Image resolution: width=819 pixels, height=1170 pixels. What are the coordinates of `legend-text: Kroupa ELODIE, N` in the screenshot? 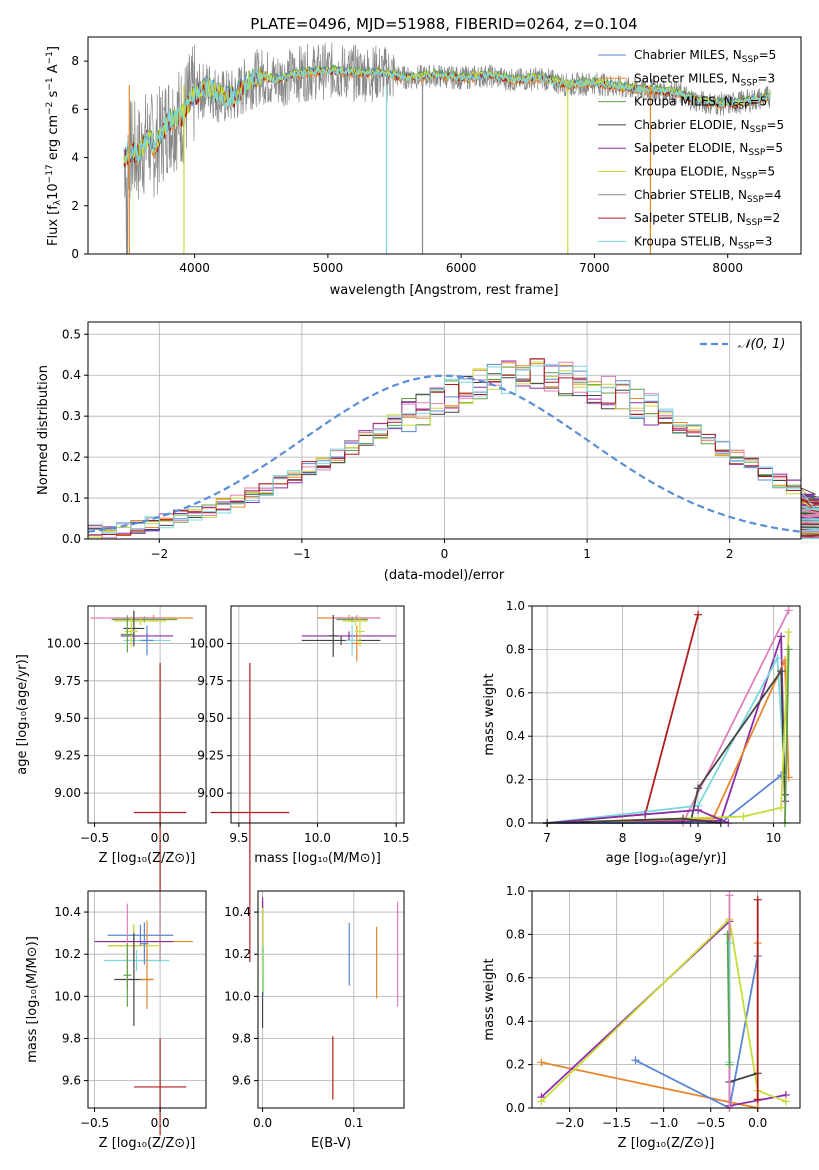 It's located at (687, 172).